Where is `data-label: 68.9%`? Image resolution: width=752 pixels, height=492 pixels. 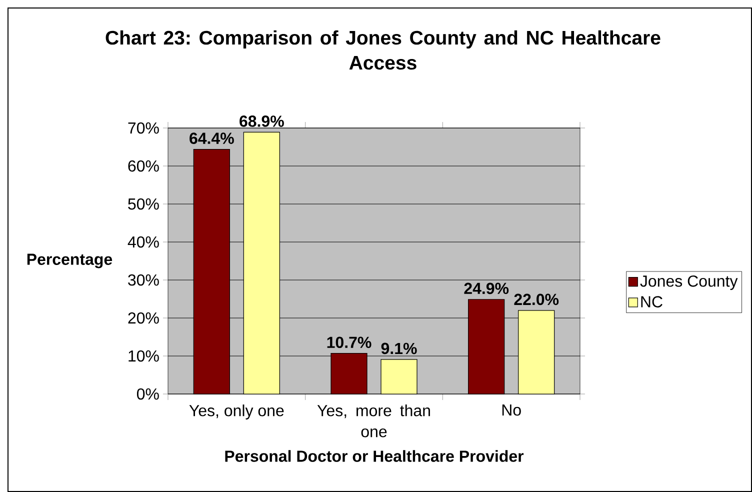 data-label: 68.9% is located at coordinates (262, 121).